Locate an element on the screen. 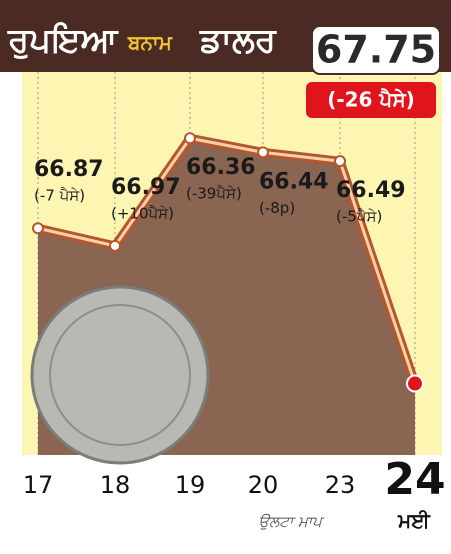 The width and height of the screenshot is (451, 554). x-tick-label: 23 is located at coordinates (340, 485).